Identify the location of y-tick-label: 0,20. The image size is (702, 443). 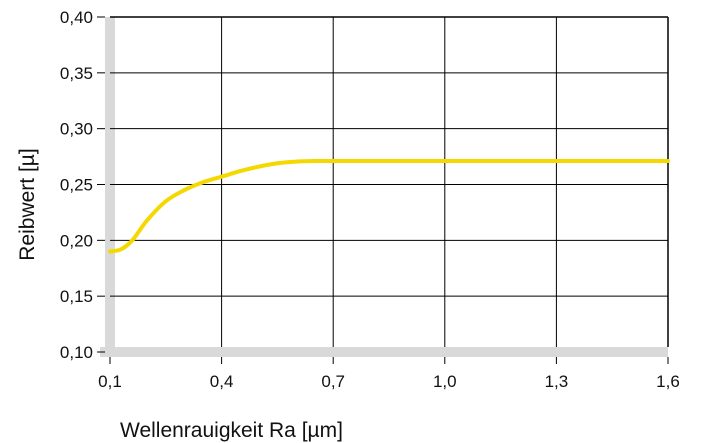
(76, 240).